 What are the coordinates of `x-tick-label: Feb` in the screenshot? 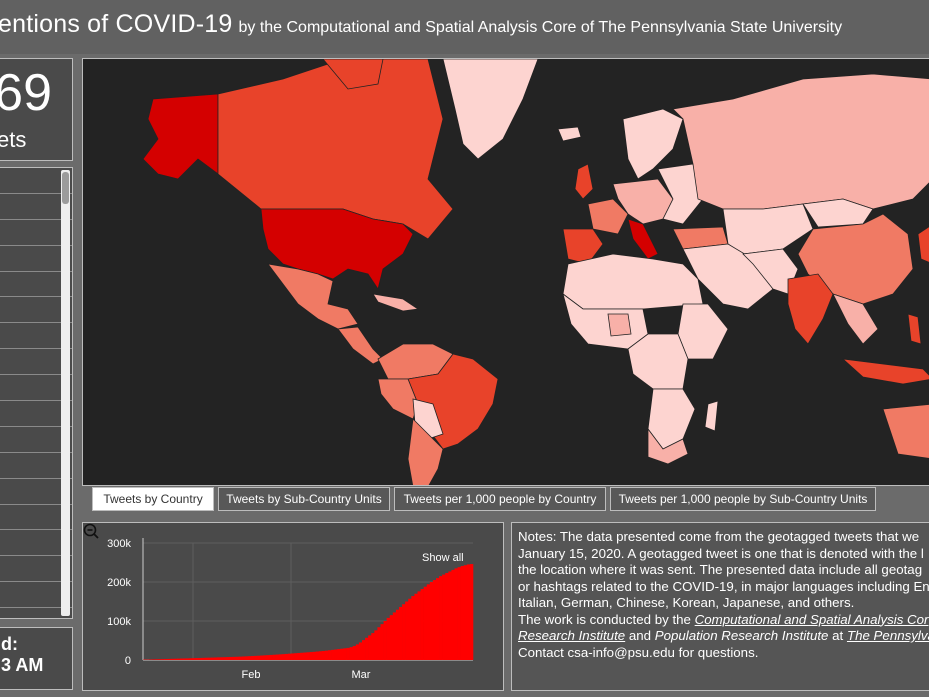 It's located at (251, 675).